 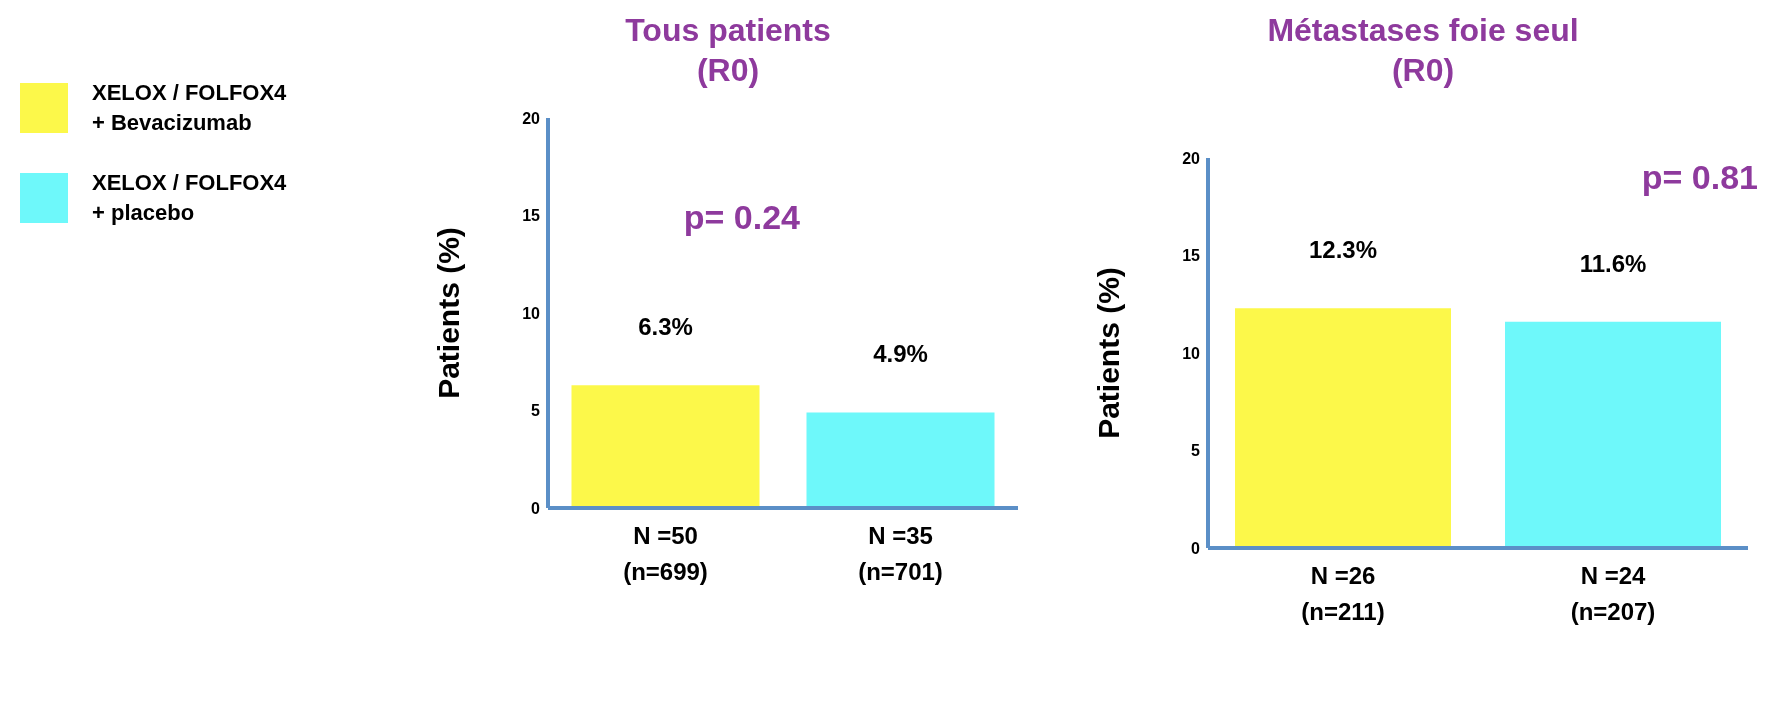 I want to click on annotation: p= 0.24, so click(x=741, y=217).